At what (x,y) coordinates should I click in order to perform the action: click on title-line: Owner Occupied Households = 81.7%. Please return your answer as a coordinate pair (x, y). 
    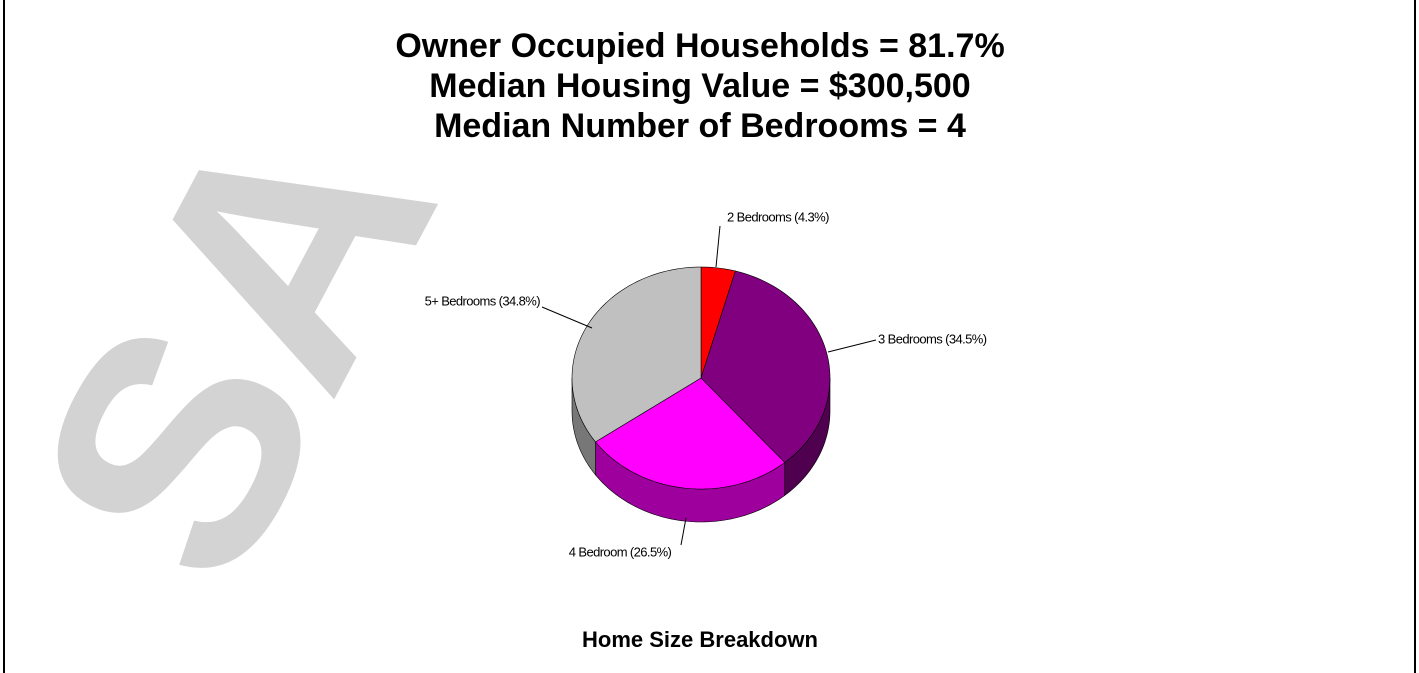
    Looking at the image, I should click on (699, 46).